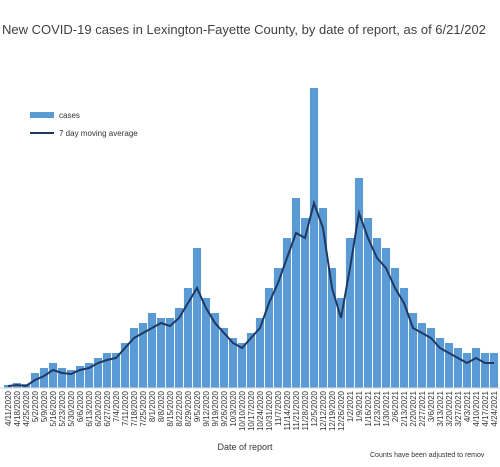 Image resolution: width=500 pixels, height=467 pixels. What do you see at coordinates (197, 406) in the screenshot?
I see `x-tick-label: 9/5/2020` at bounding box center [197, 406].